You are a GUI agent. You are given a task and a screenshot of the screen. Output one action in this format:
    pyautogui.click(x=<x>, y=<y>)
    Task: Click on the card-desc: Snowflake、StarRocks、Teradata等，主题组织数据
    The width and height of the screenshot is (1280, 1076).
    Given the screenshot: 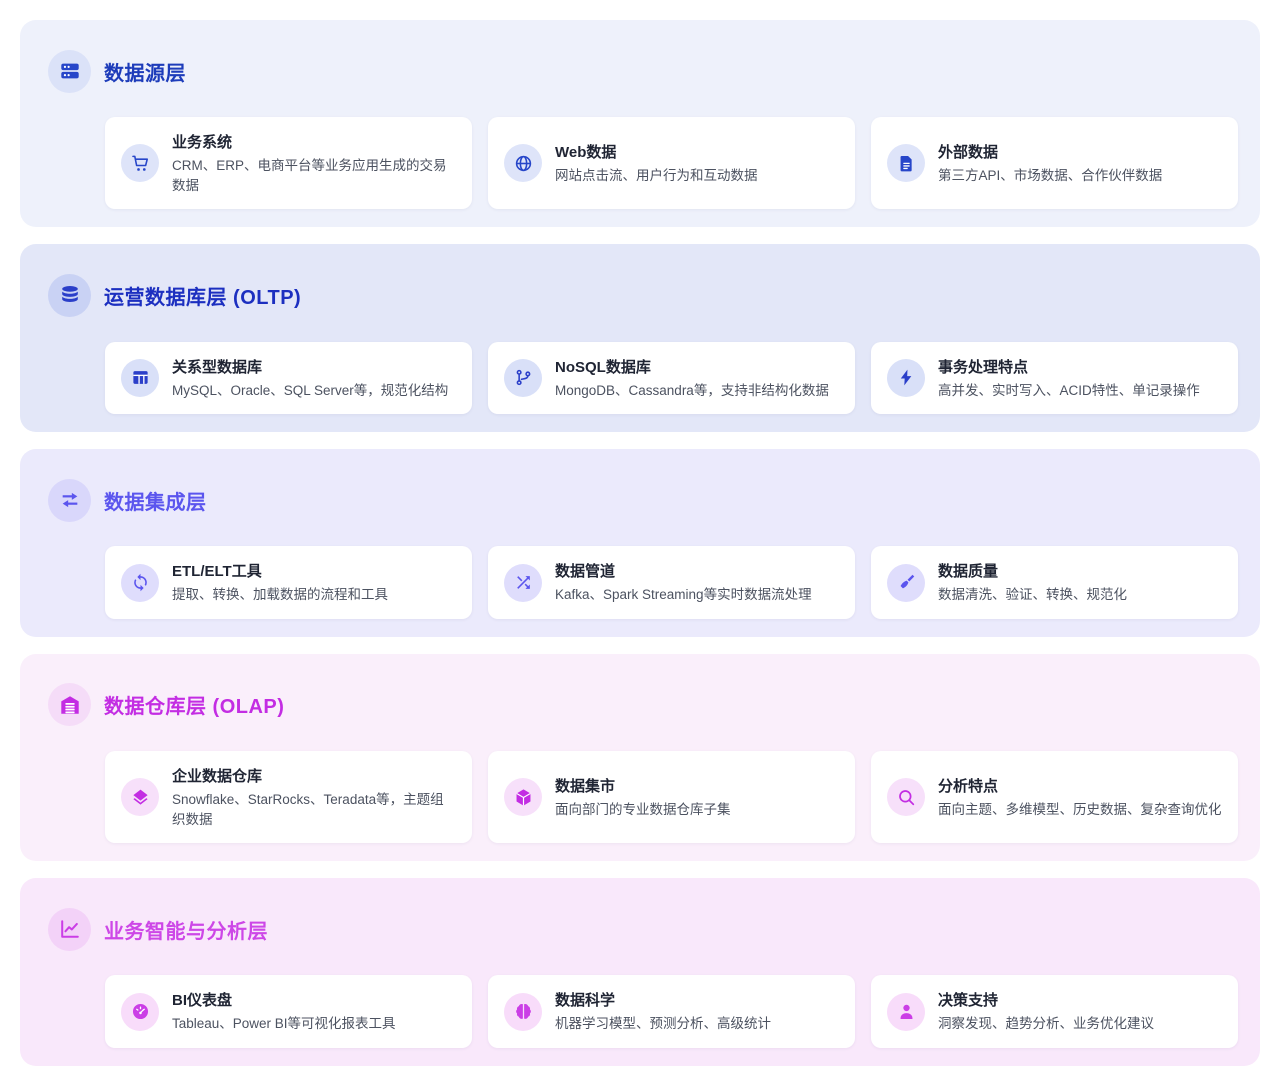 What is the action you would take?
    pyautogui.click(x=308, y=809)
    